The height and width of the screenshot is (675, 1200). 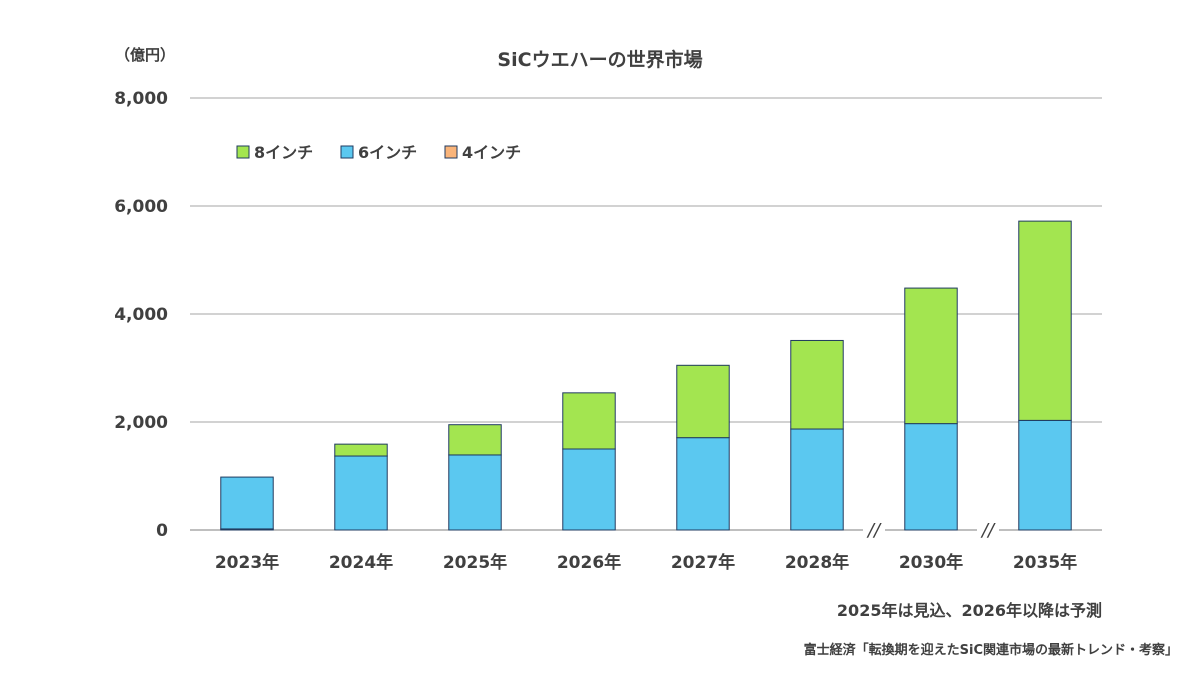 I want to click on legend: 8インチ 6インチ 4インチ, so click(x=378, y=152).